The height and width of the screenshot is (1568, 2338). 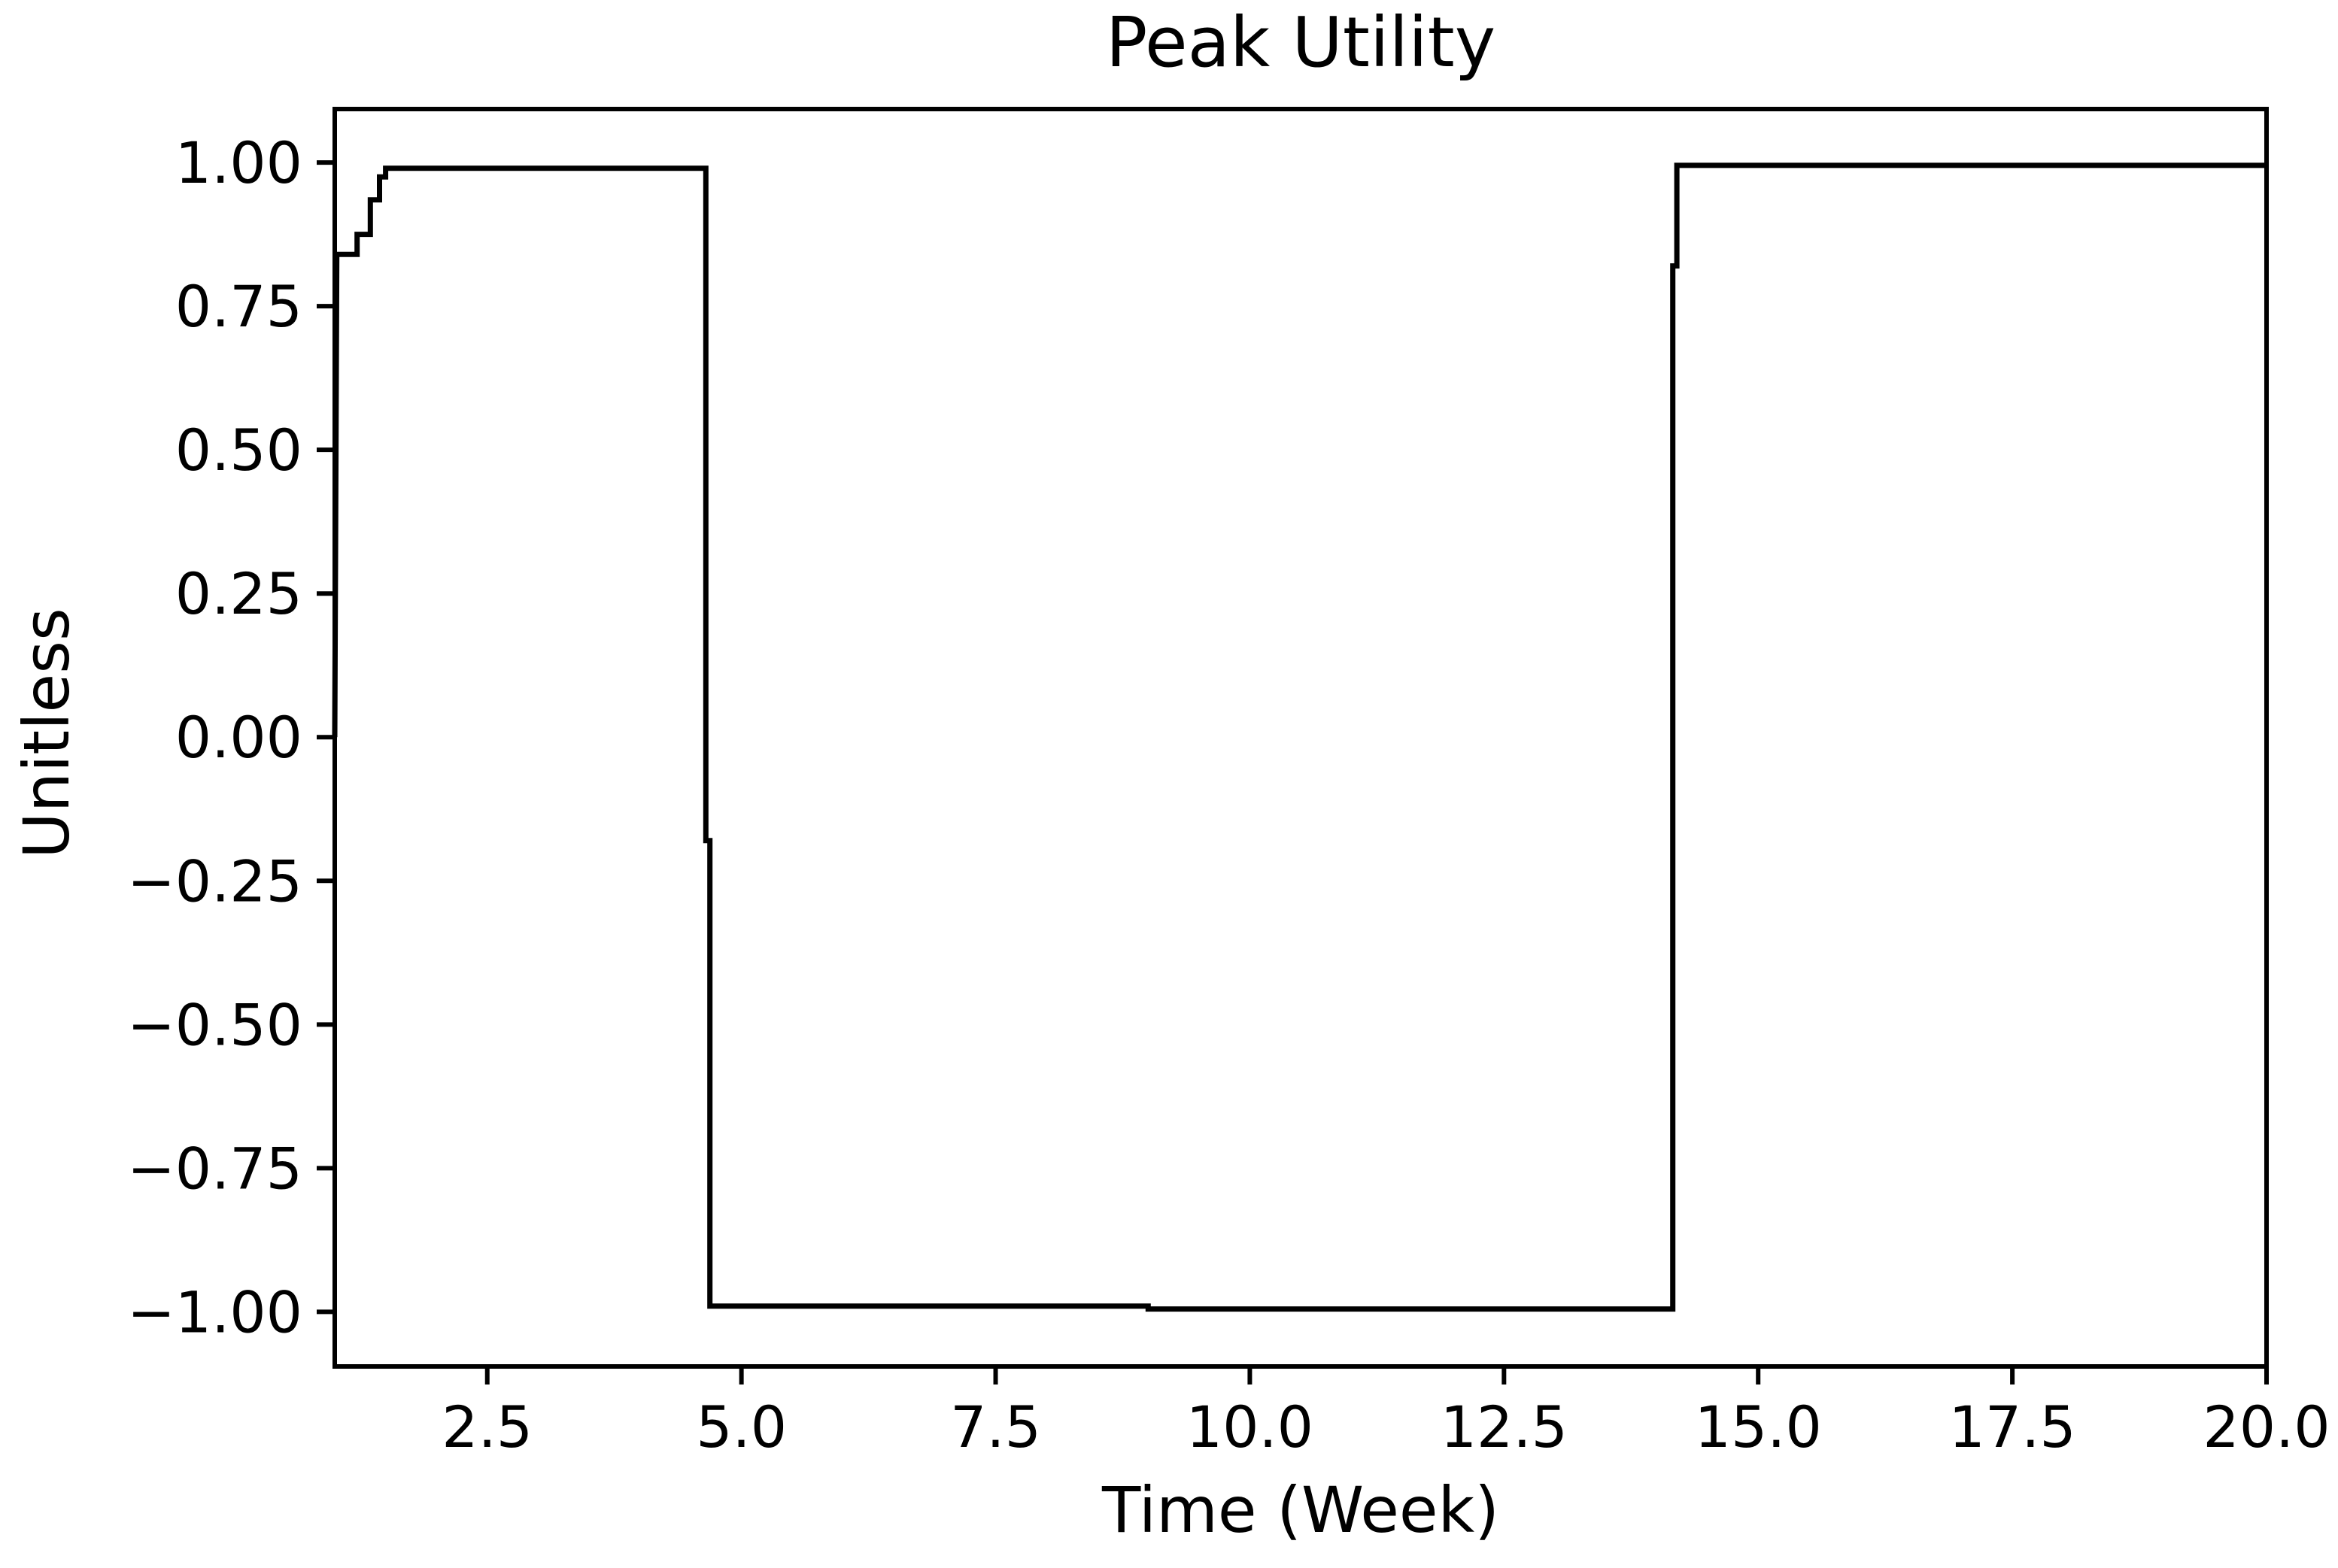 What do you see at coordinates (214, 1311) in the screenshot?
I see `y-tick-label: −1.00` at bounding box center [214, 1311].